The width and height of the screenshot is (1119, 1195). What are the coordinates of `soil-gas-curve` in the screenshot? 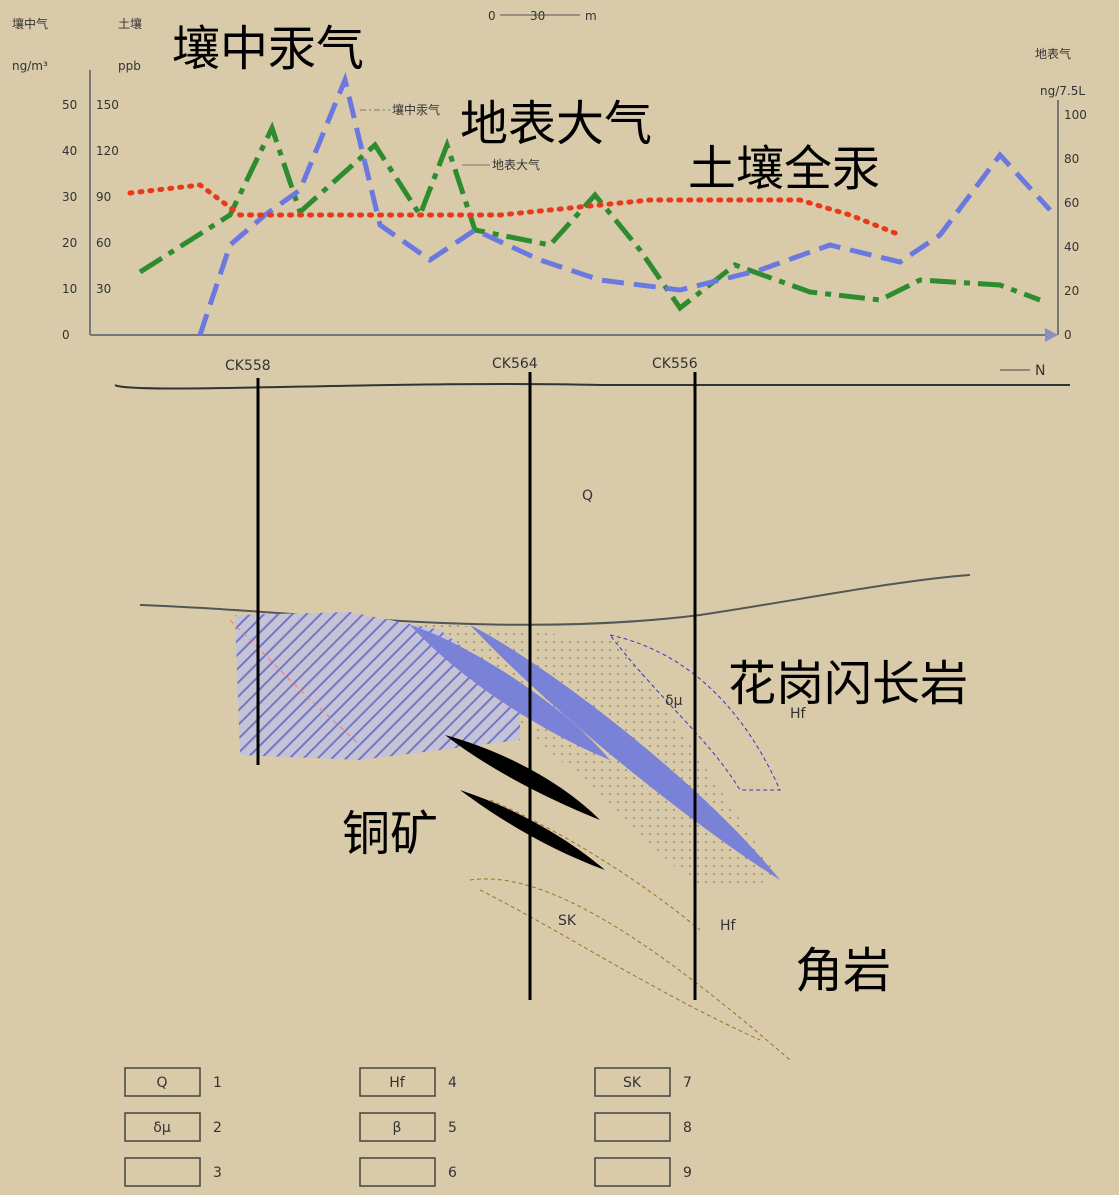 It's located at (589, 216).